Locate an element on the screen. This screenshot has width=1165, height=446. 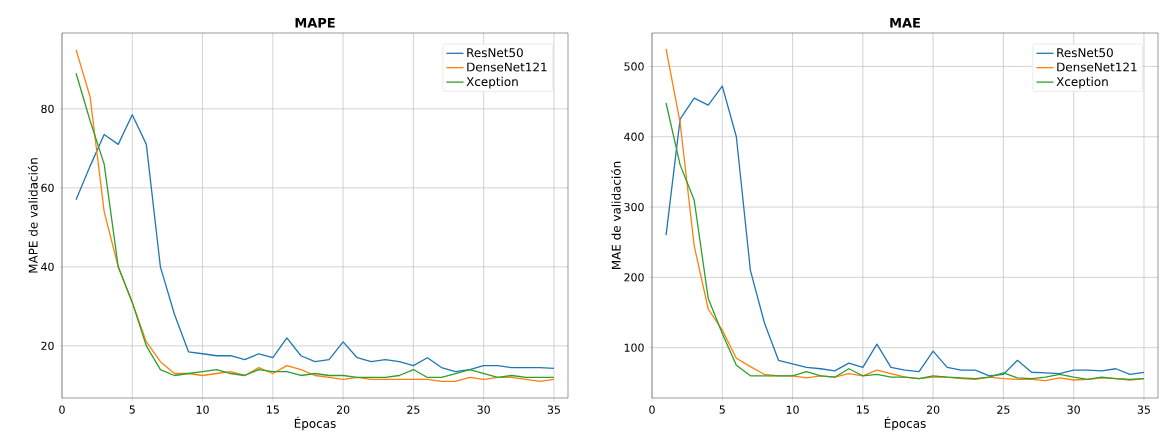
y-tick-label: 400 is located at coordinates (634, 136).